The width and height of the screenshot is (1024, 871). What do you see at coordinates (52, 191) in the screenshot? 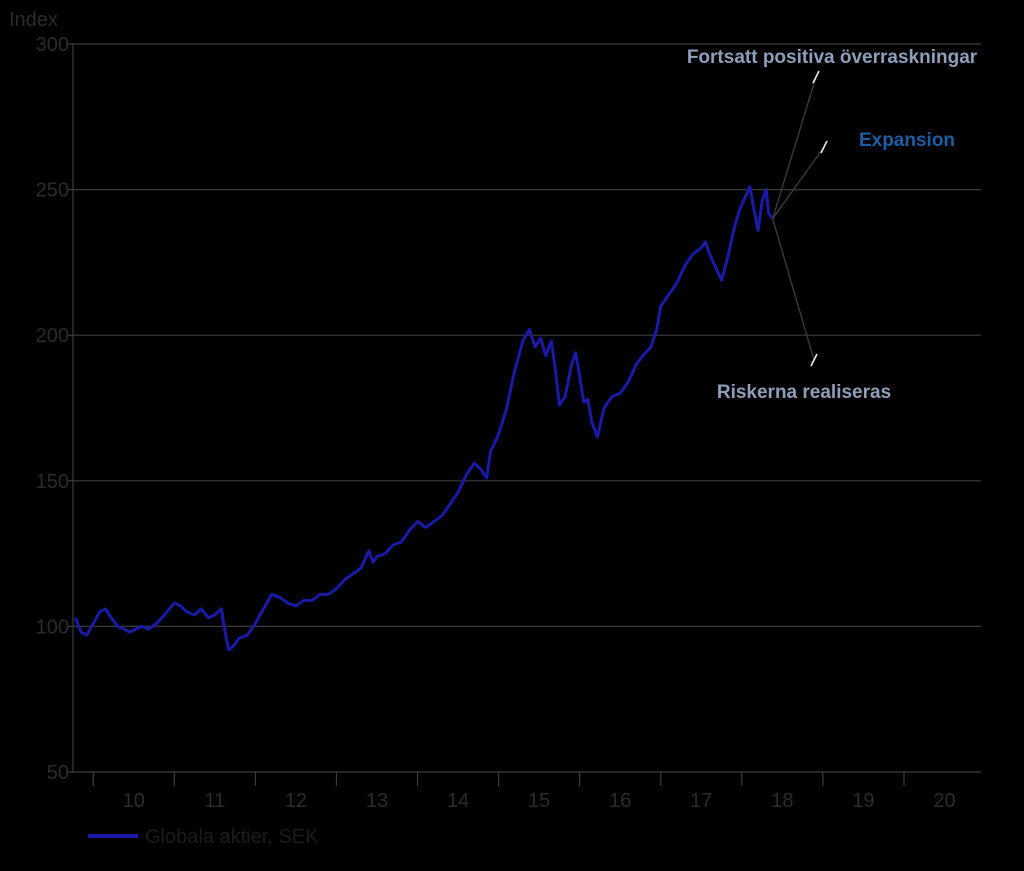
I see `y-tick-label: 250` at bounding box center [52, 191].